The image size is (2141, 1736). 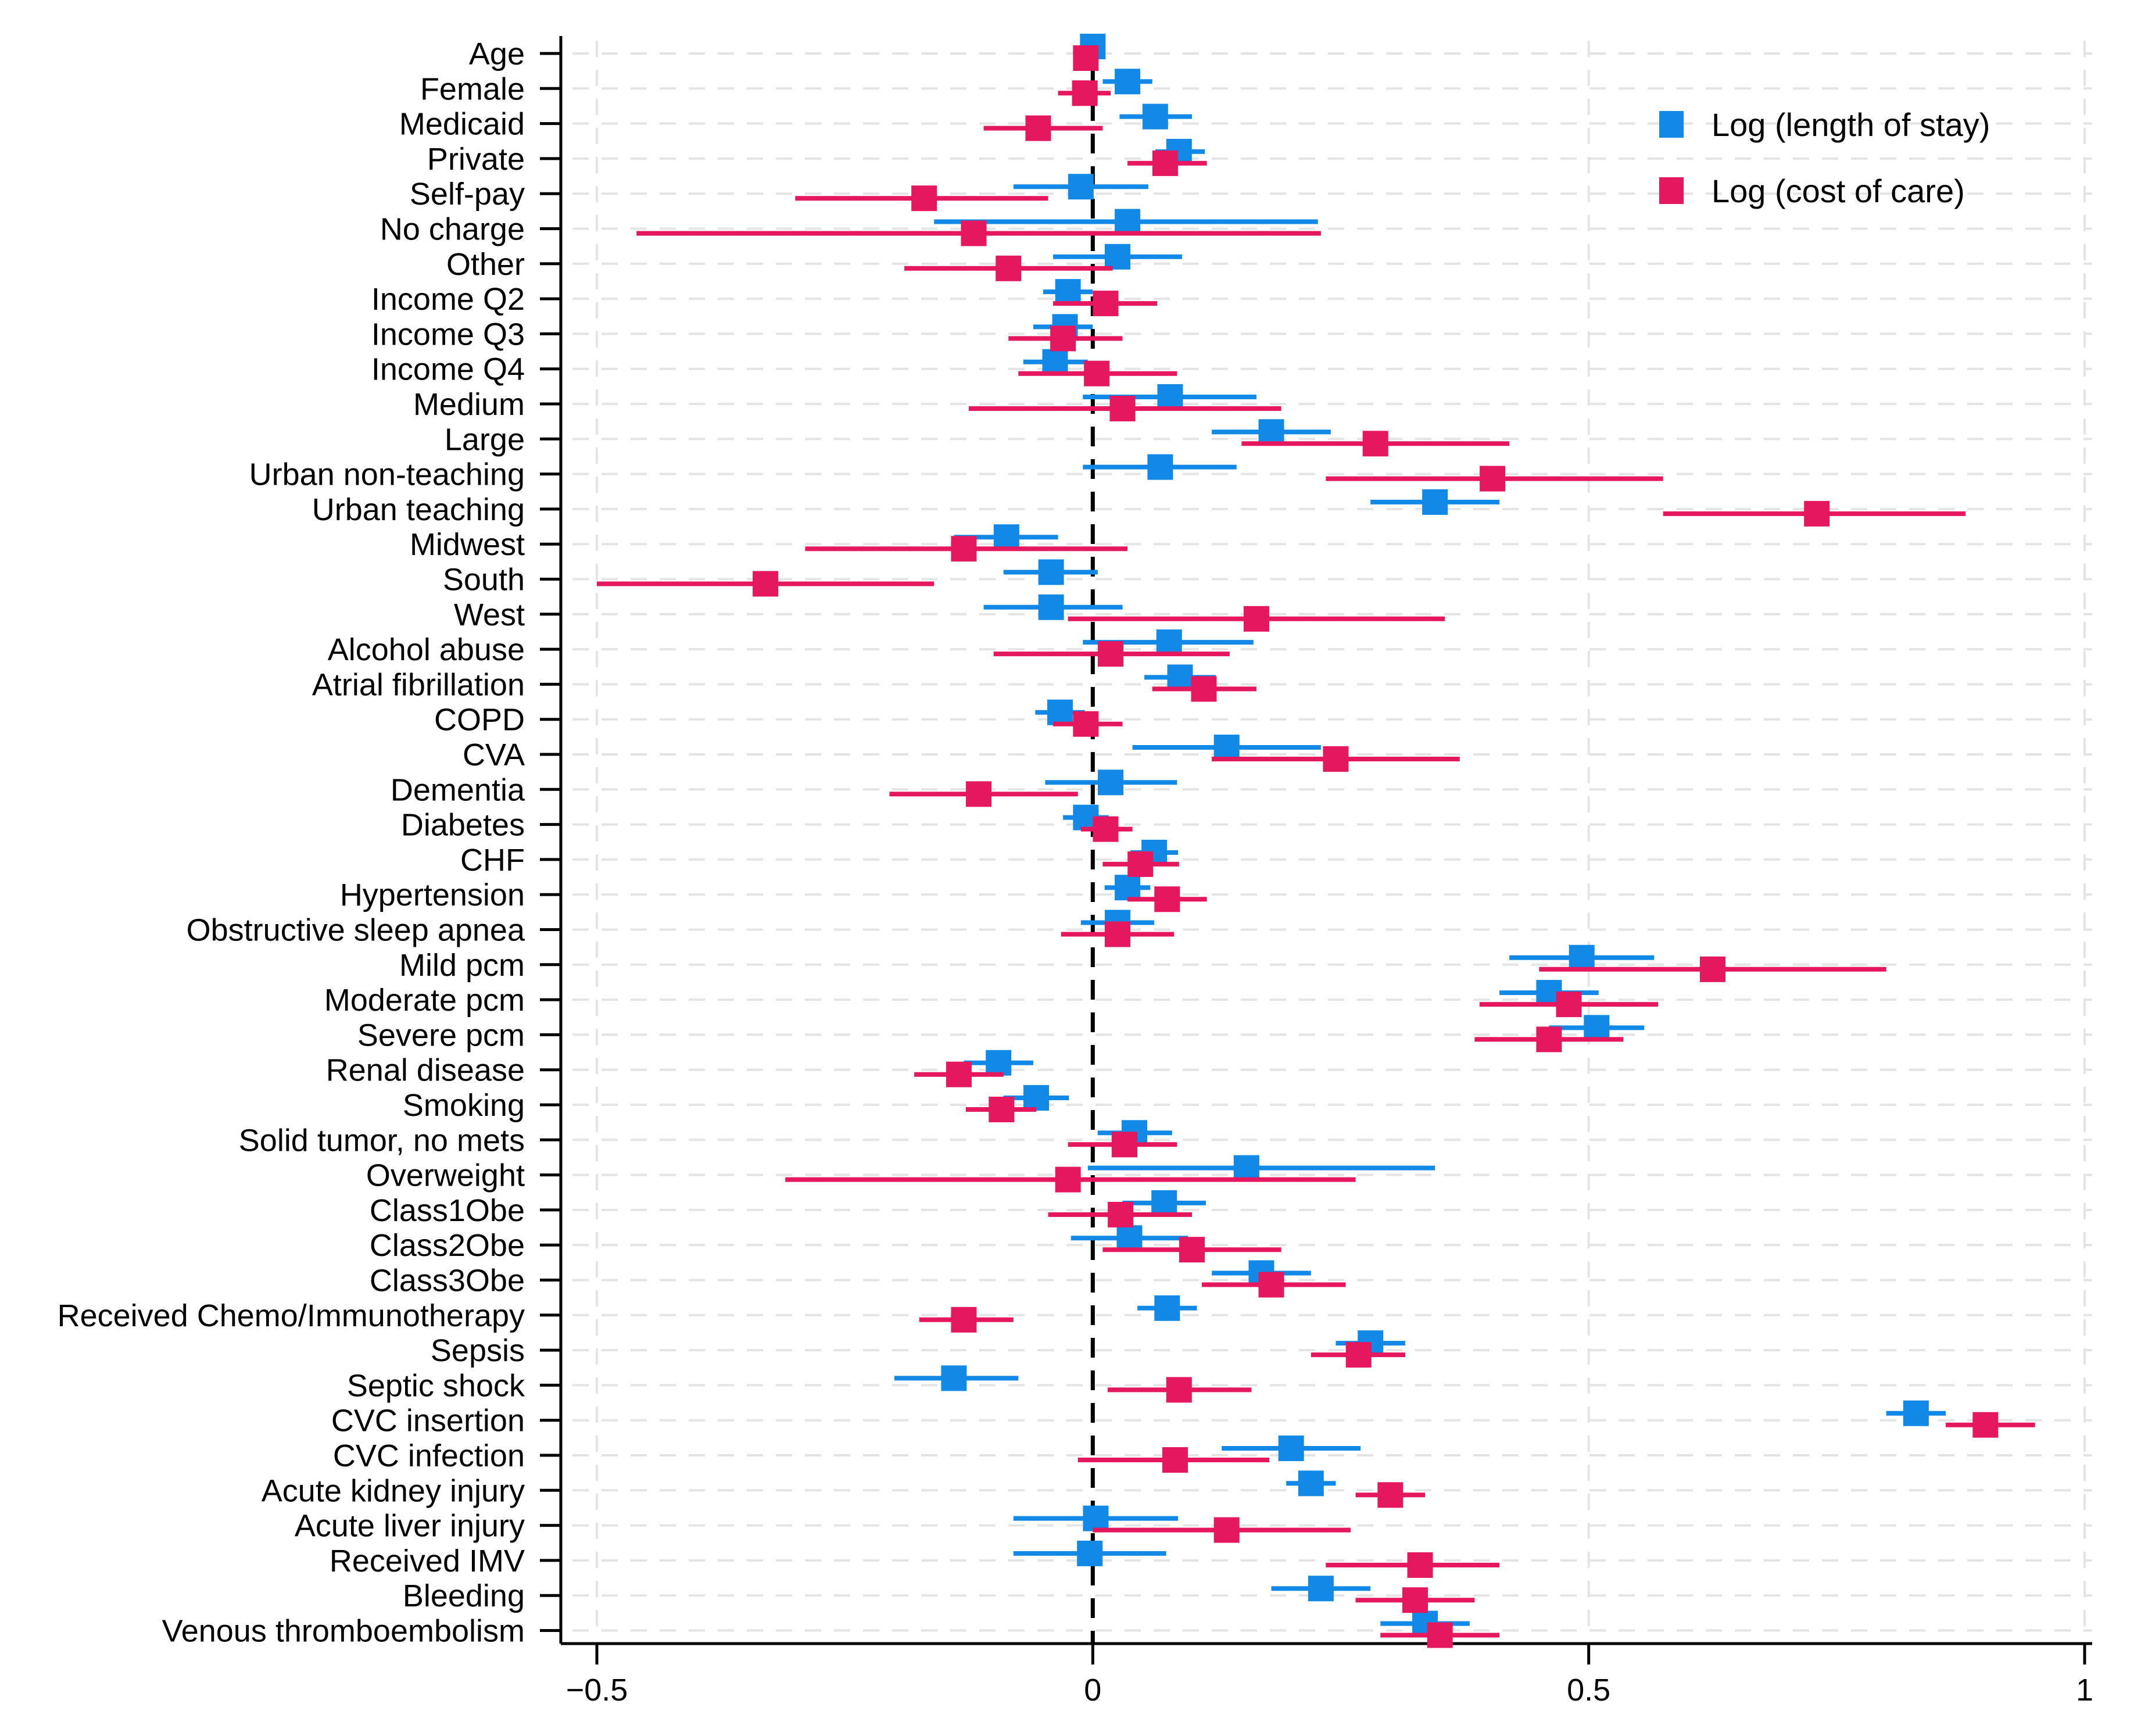 What do you see at coordinates (597, 1690) in the screenshot?
I see `x-tick-label: −0.5` at bounding box center [597, 1690].